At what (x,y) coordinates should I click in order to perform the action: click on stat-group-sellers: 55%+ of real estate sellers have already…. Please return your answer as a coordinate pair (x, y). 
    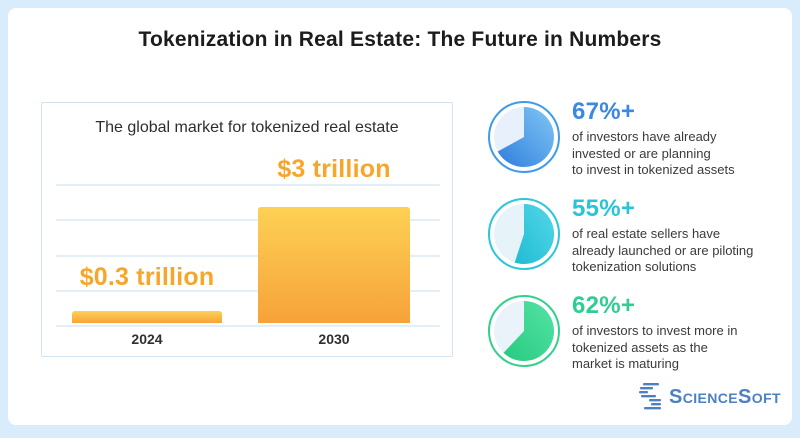
    Looking at the image, I should click on (636, 236).